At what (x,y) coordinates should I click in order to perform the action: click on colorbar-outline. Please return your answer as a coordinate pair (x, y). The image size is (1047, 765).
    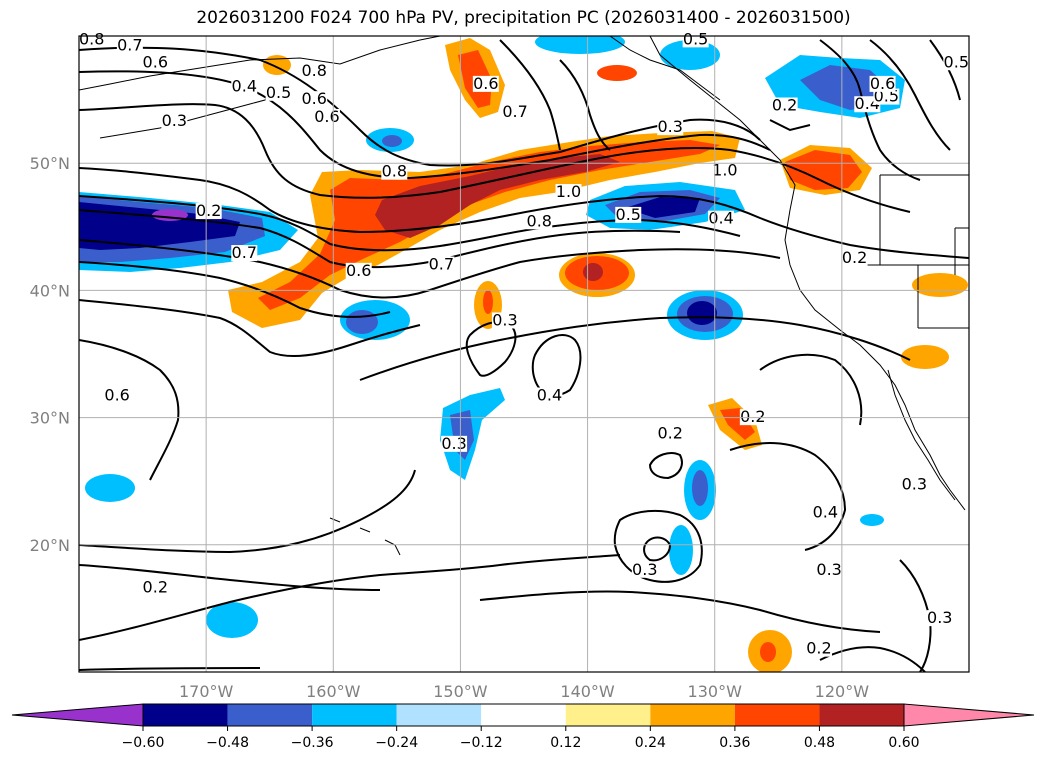
    Looking at the image, I should click on (523, 715).